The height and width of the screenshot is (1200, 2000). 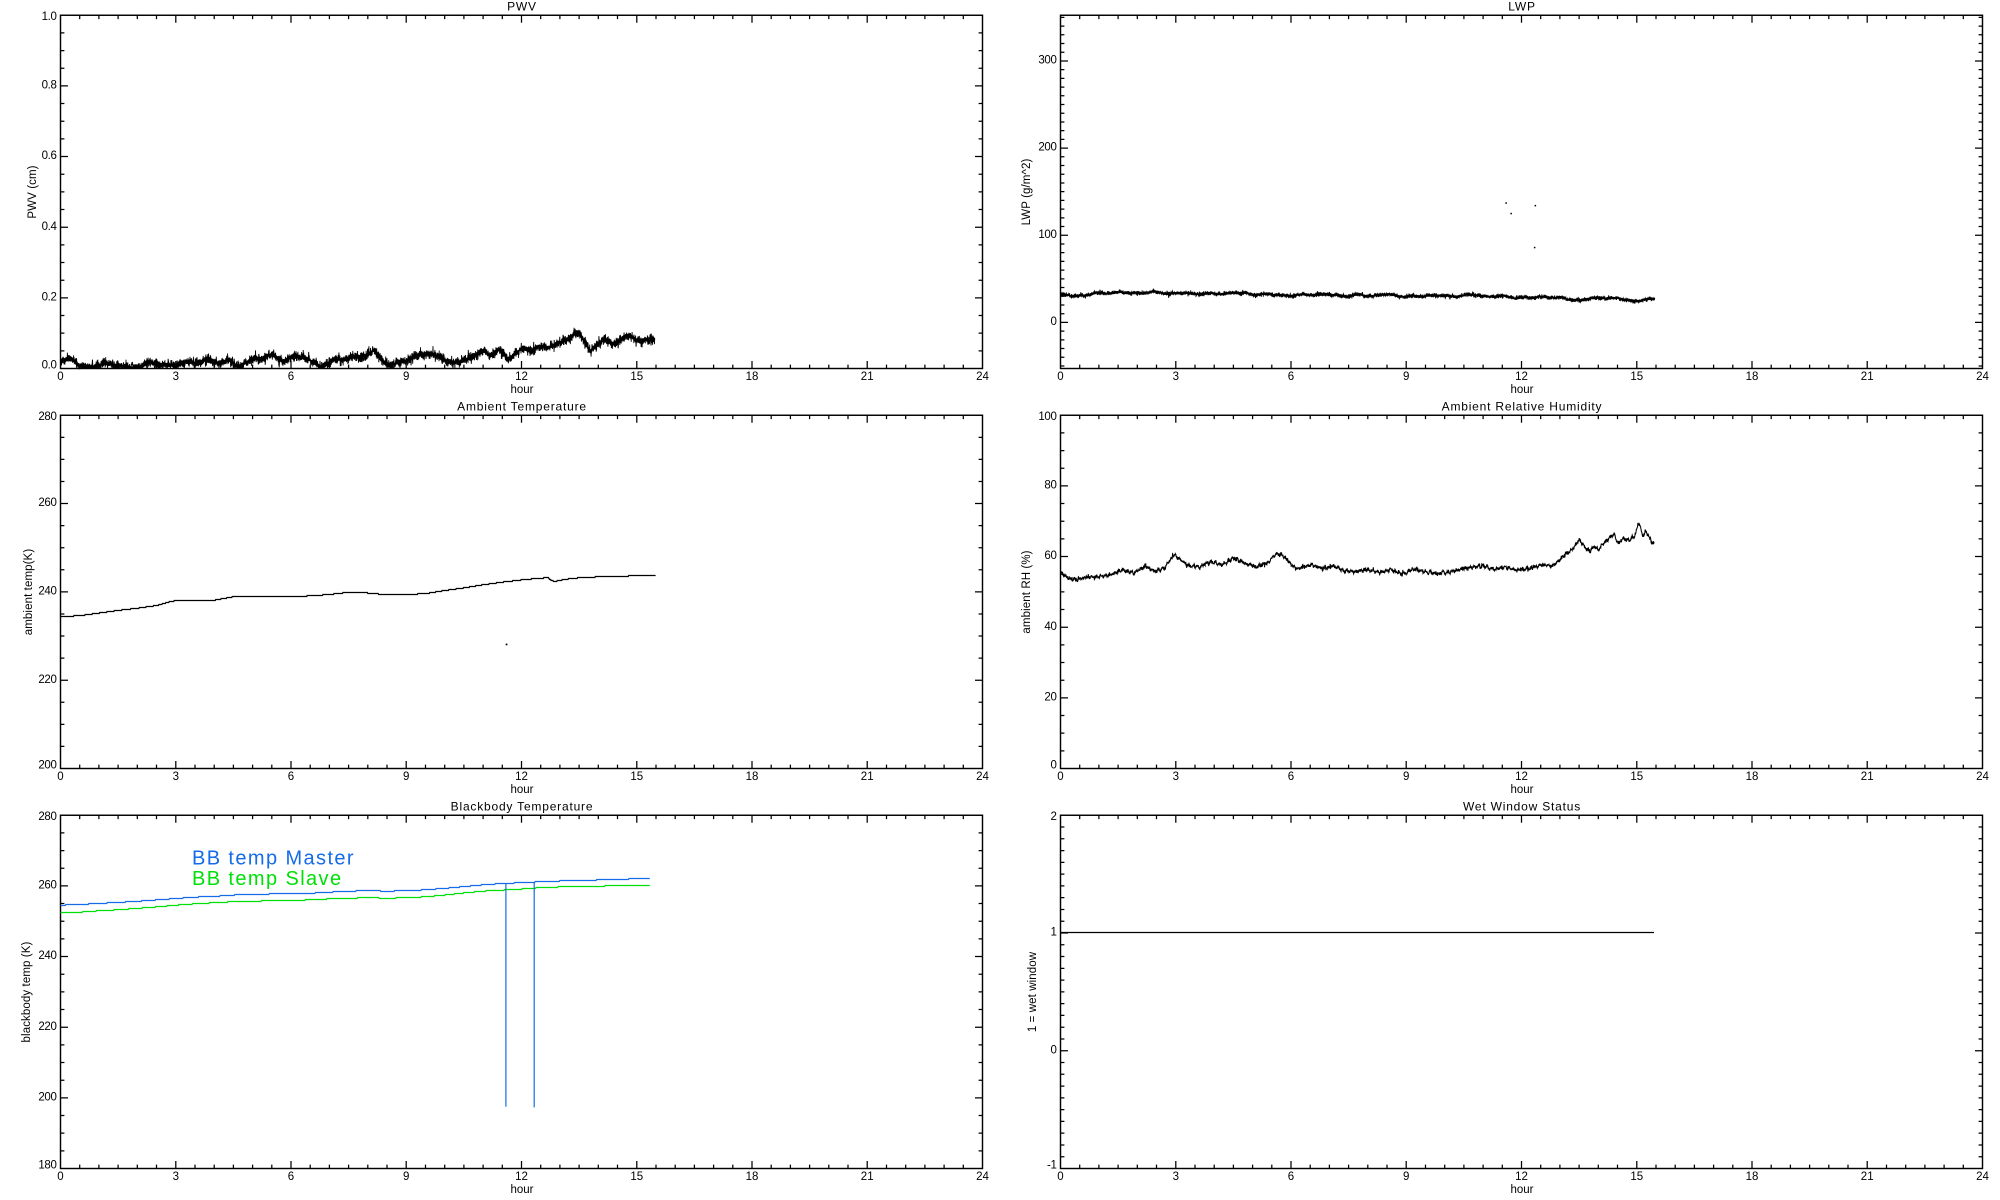 What do you see at coordinates (27, 991) in the screenshot?
I see `svg-text: blackbody temp (K)` at bounding box center [27, 991].